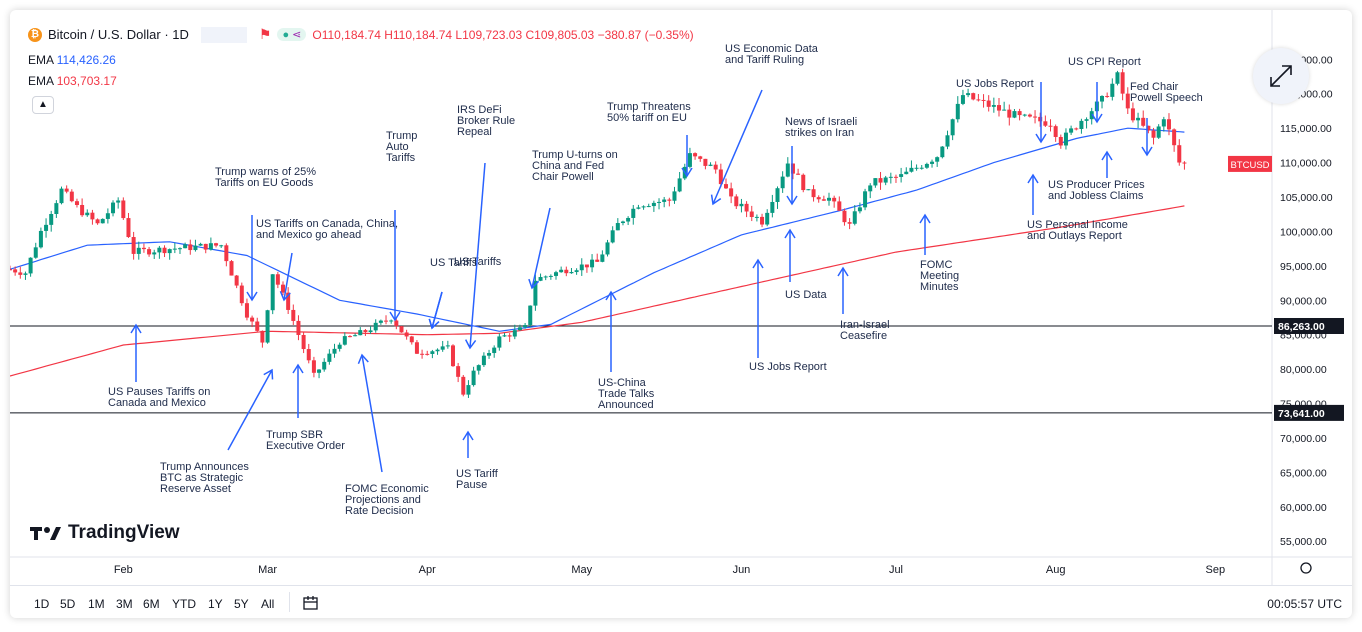 This screenshot has width=1362, height=632. What do you see at coordinates (105, 533) in the screenshot?
I see `tradingview-logo: TradingView` at bounding box center [105, 533].